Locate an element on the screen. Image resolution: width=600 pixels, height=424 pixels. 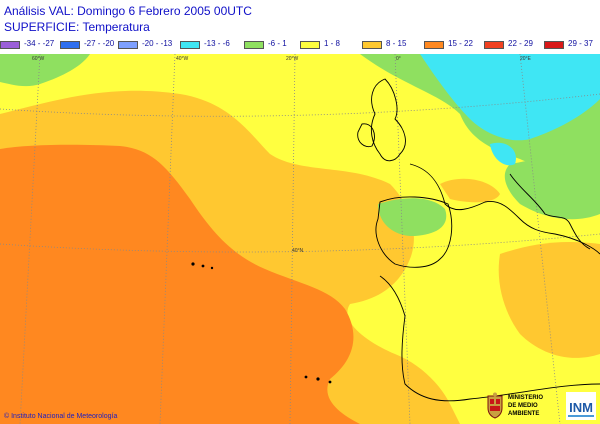
inm-logo-icon: INM is located at coordinates (581, 406).